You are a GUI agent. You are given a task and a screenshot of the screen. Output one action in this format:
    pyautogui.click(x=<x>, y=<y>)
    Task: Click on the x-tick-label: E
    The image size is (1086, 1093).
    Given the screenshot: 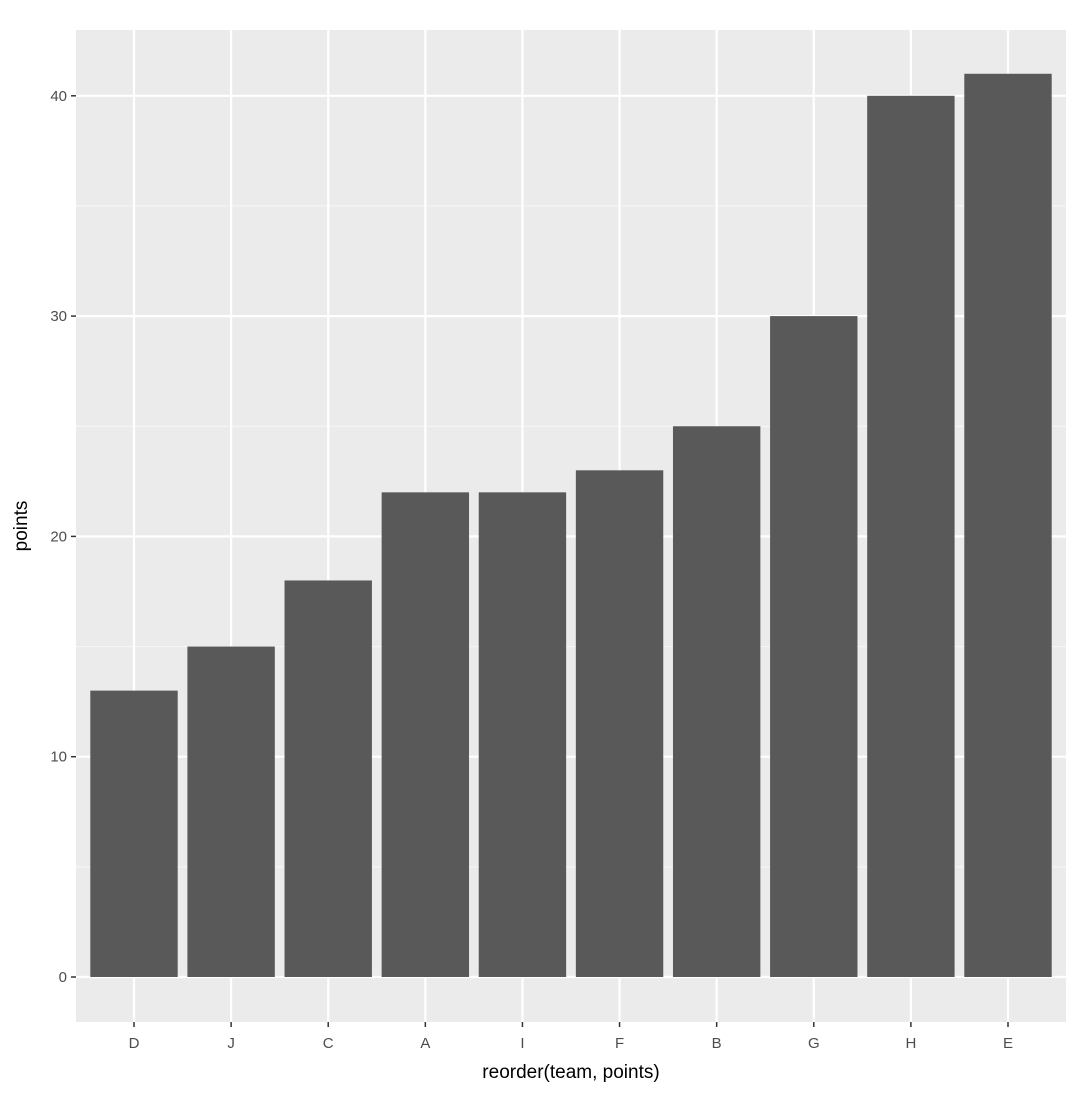 What is the action you would take?
    pyautogui.click(x=1008, y=1043)
    